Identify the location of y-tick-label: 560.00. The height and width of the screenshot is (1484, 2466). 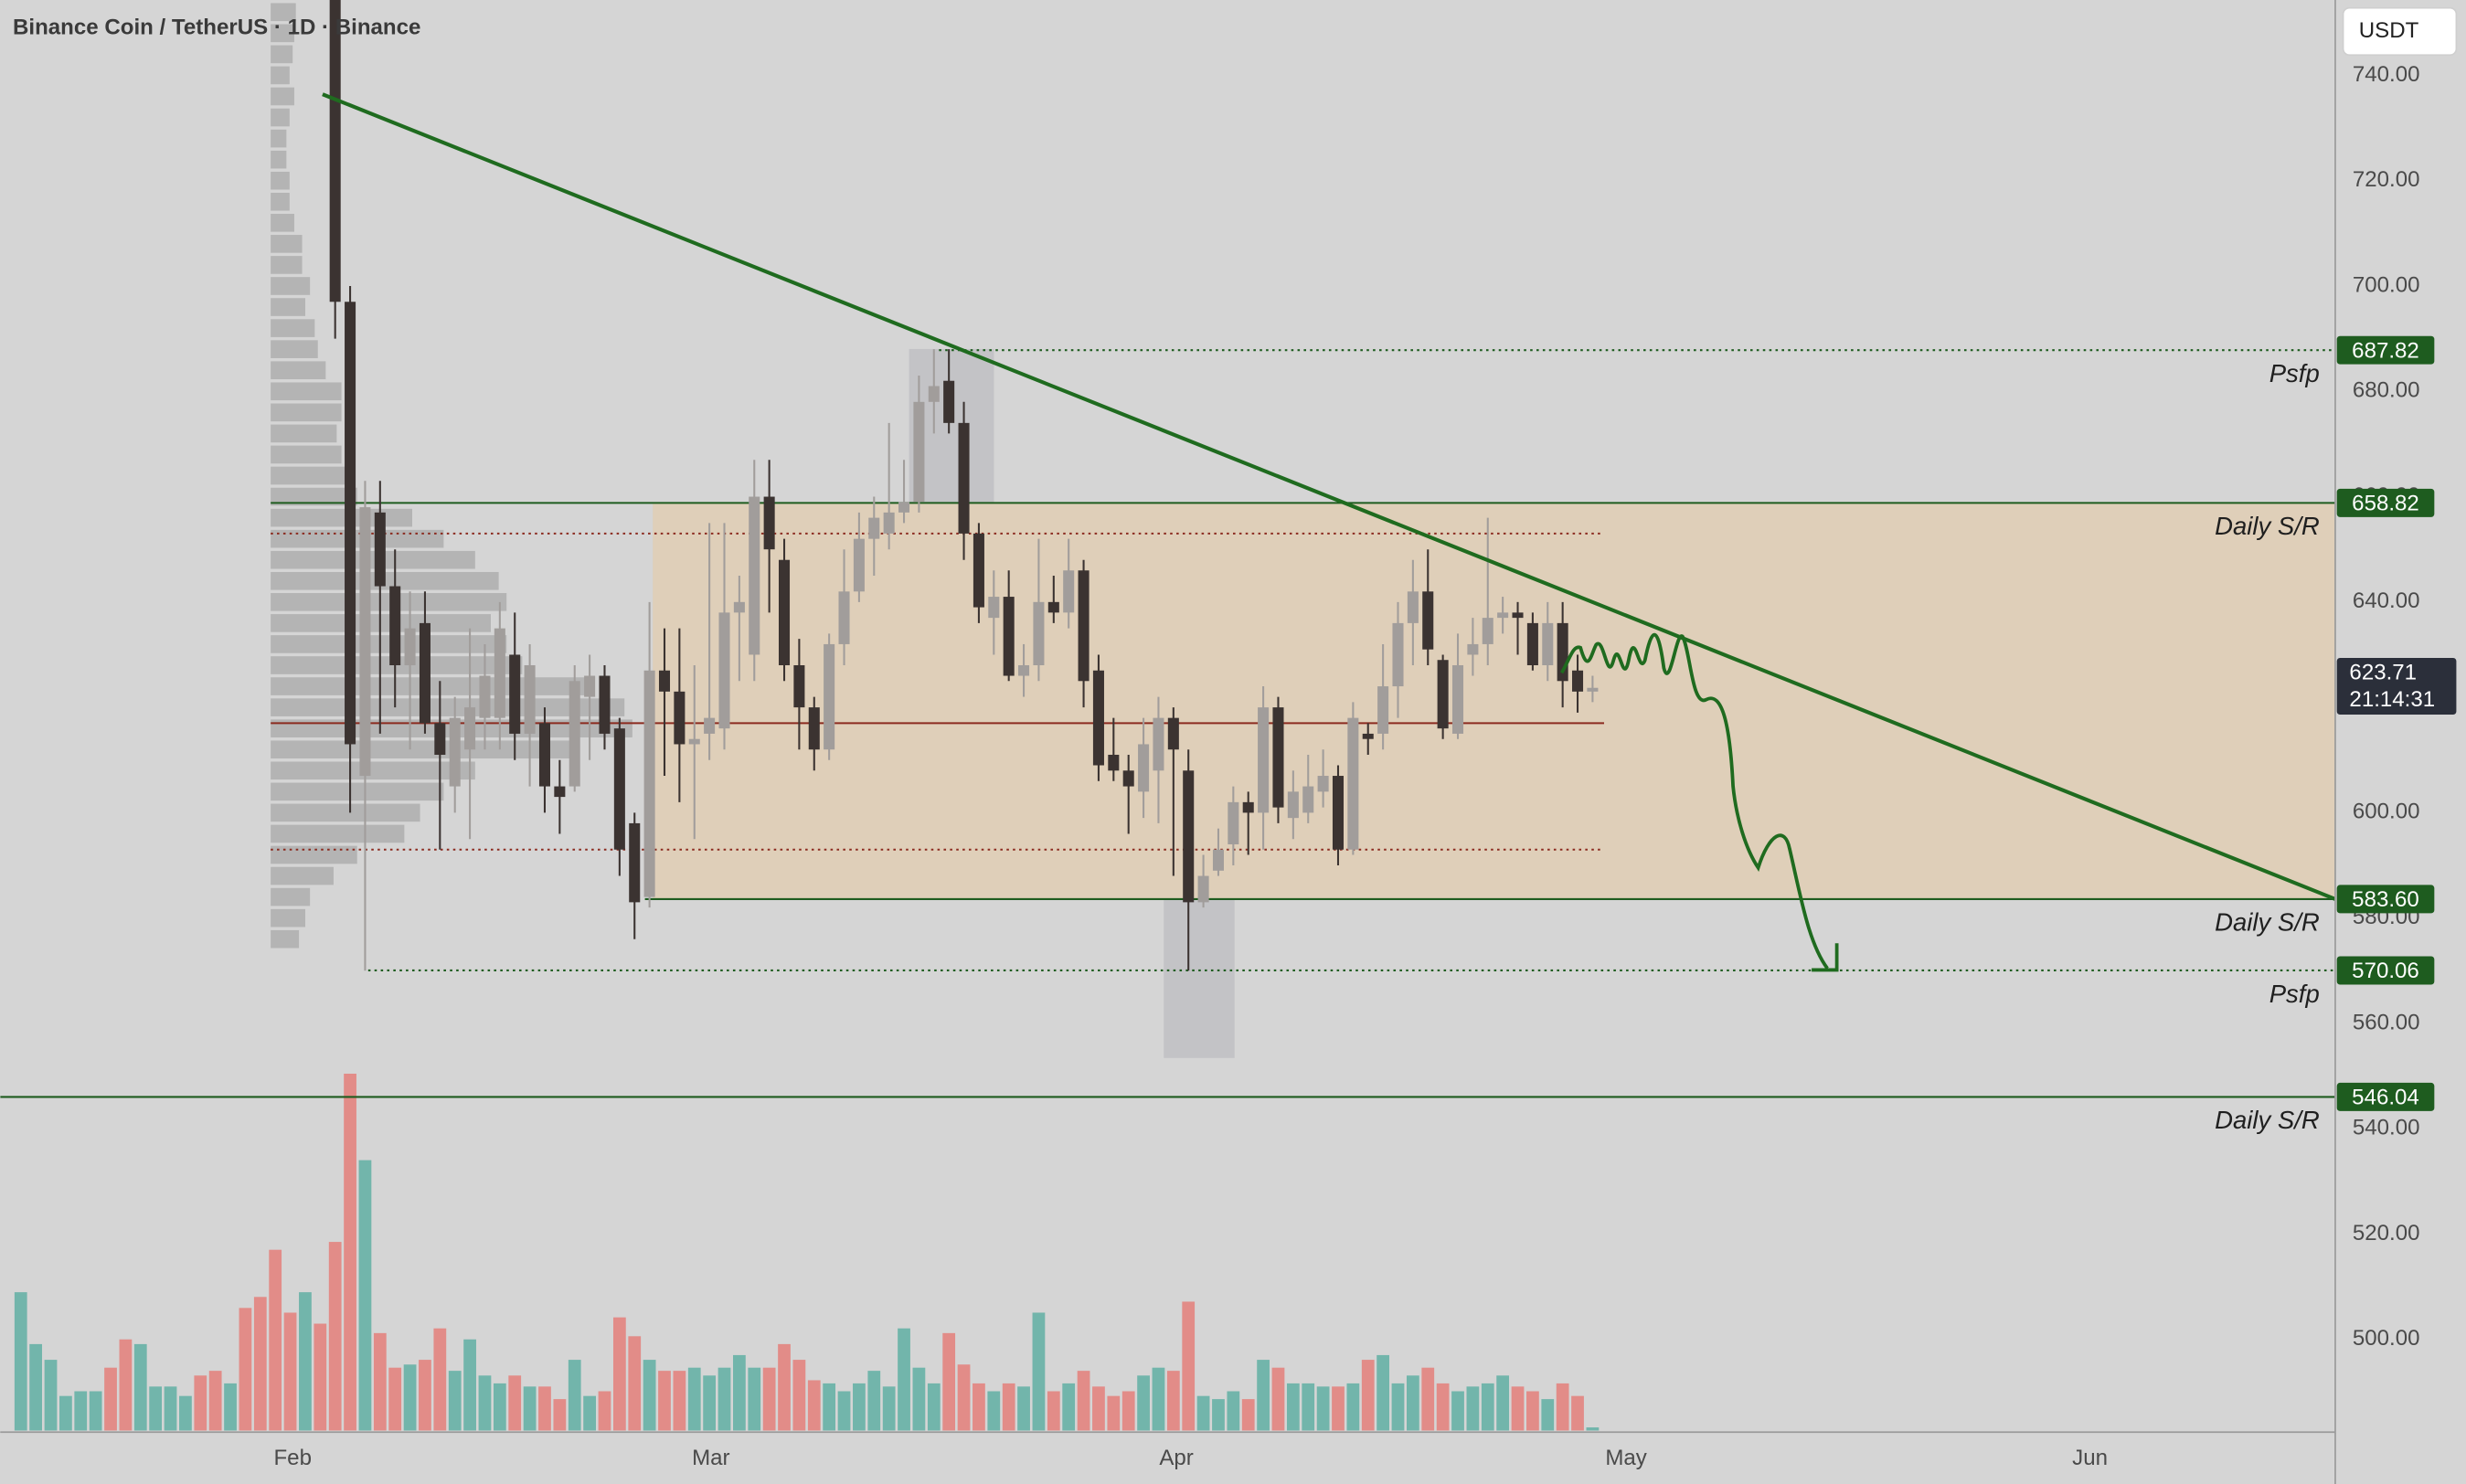
(2386, 1022).